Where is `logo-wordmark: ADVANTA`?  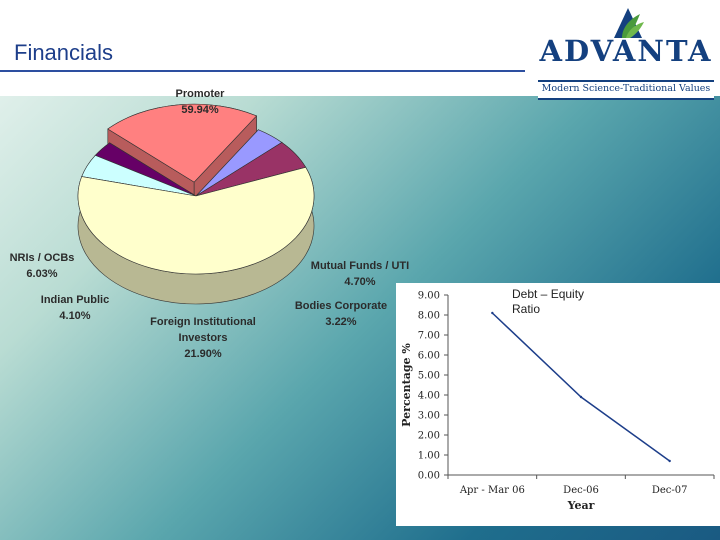
logo-wordmark: ADVANTA is located at coordinates (626, 51).